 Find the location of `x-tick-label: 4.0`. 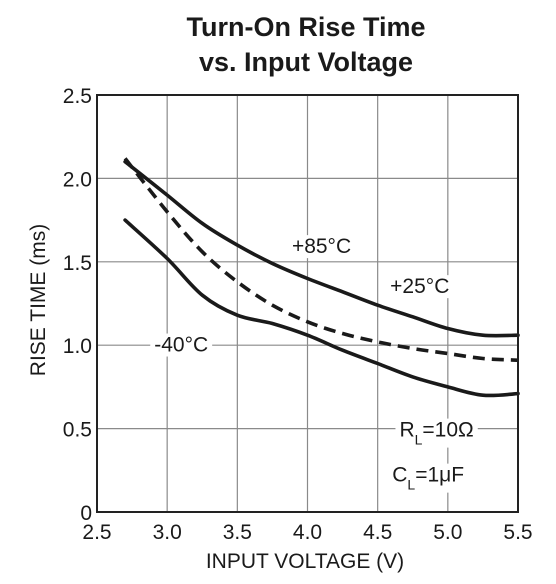

x-tick-label: 4.0 is located at coordinates (307, 532).